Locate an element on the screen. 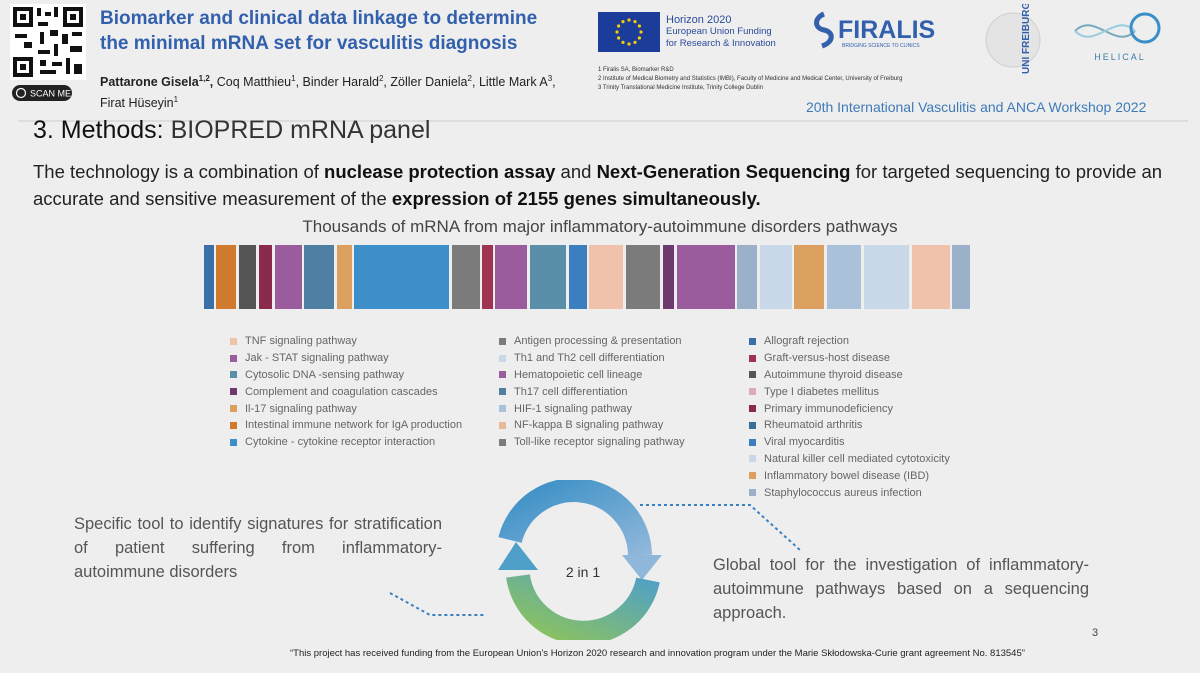  author-name: Little Mark A is located at coordinates (513, 82).